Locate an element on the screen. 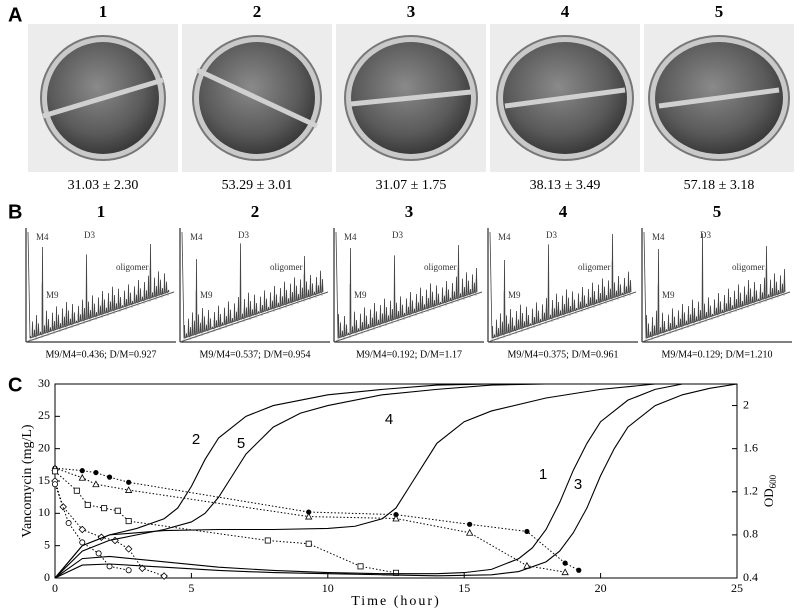 Image resolution: width=800 pixels, height=610 pixels. peak-ratio: M9/M4=0.129; D/M=1.210 is located at coordinates (716, 354).